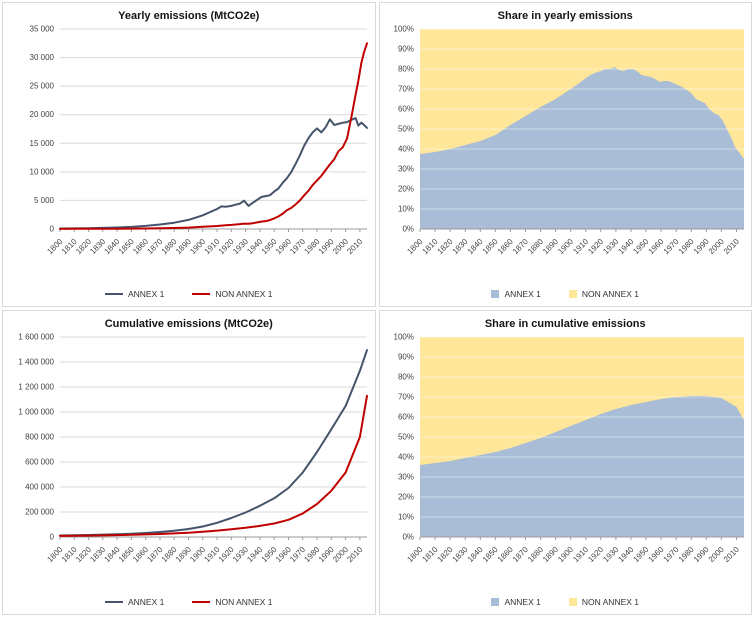 This screenshot has height=617, width=754. Describe the element at coordinates (475, 554) in the screenshot. I see `svg-text: 1840` at that location.